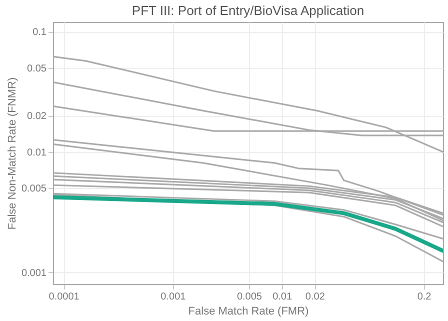 This screenshot has width=448, height=321. Describe the element at coordinates (173, 297) in the screenshot. I see `x-tick-label: 0.001` at that location.